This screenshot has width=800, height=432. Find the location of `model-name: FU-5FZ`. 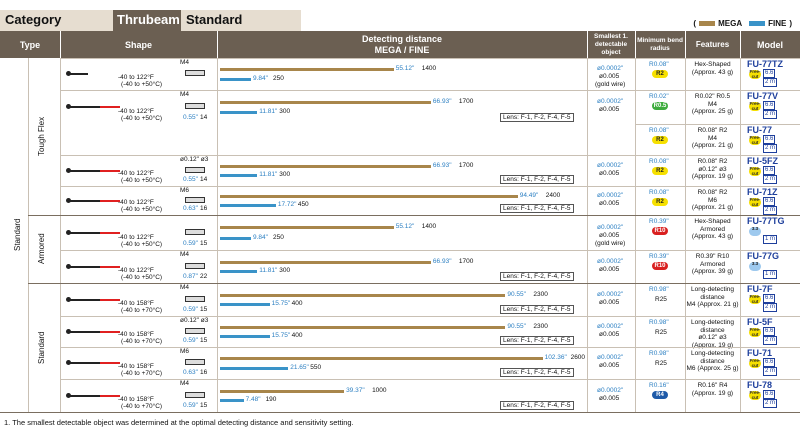

model-name: FU-5FZ is located at coordinates (762, 161).